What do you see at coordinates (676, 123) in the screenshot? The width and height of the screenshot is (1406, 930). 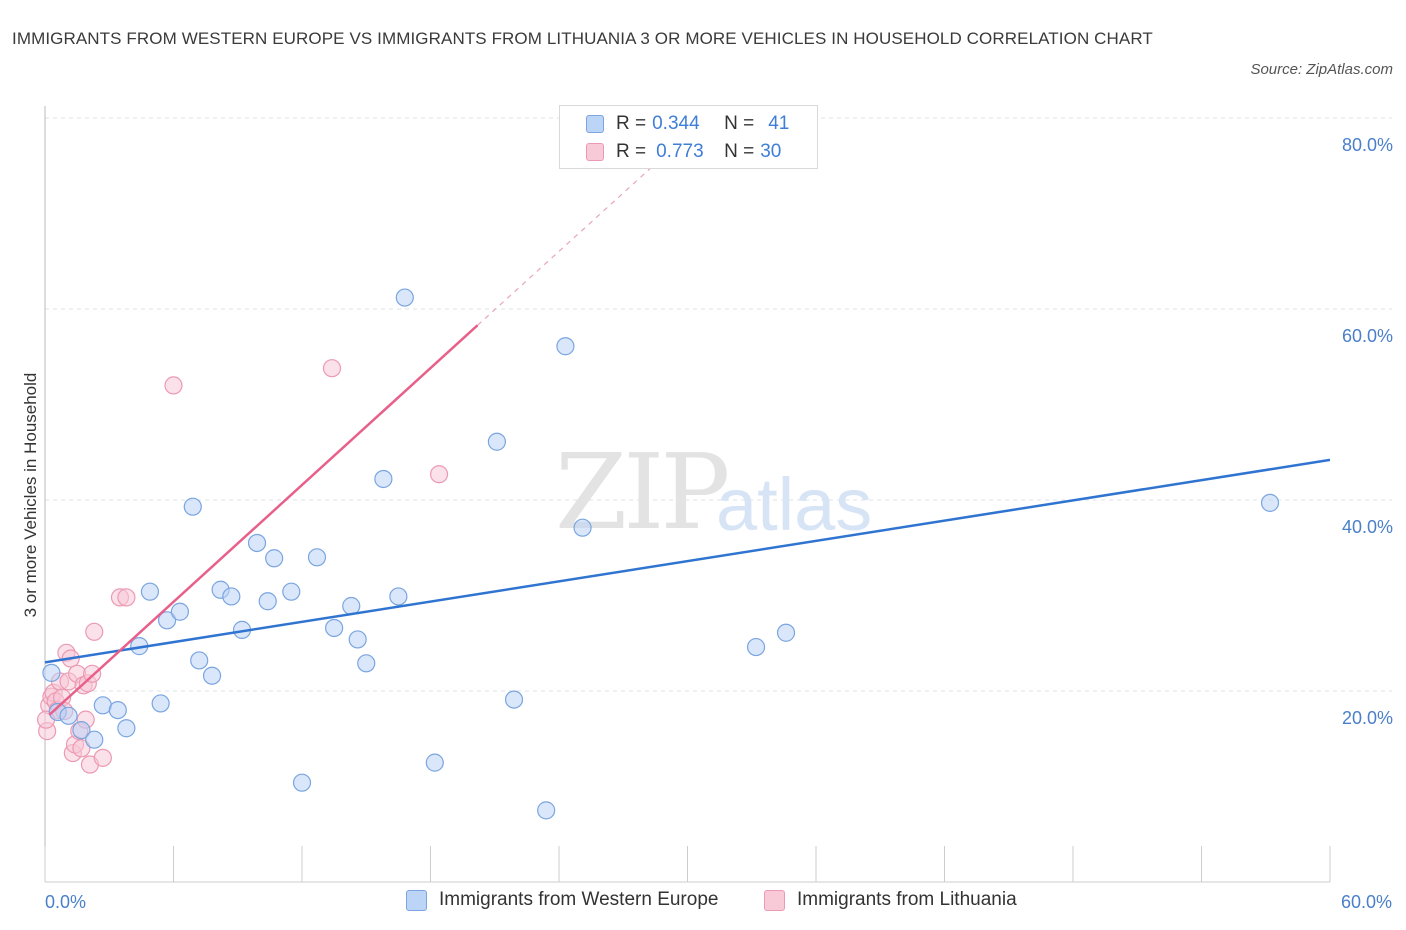 I see `r-value: 0.344` at bounding box center [676, 123].